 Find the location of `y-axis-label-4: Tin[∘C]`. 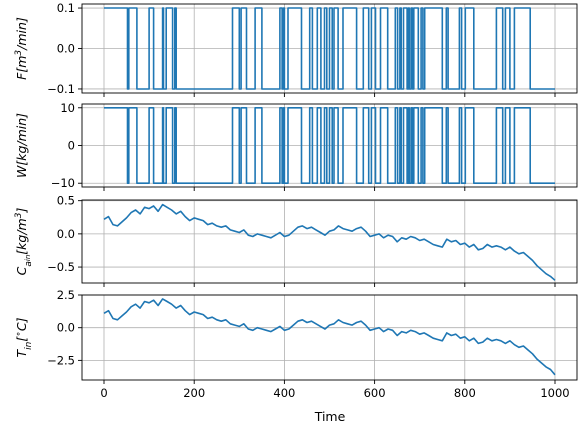

y-axis-label-4: Tin[∘C] is located at coordinates (24, 337).